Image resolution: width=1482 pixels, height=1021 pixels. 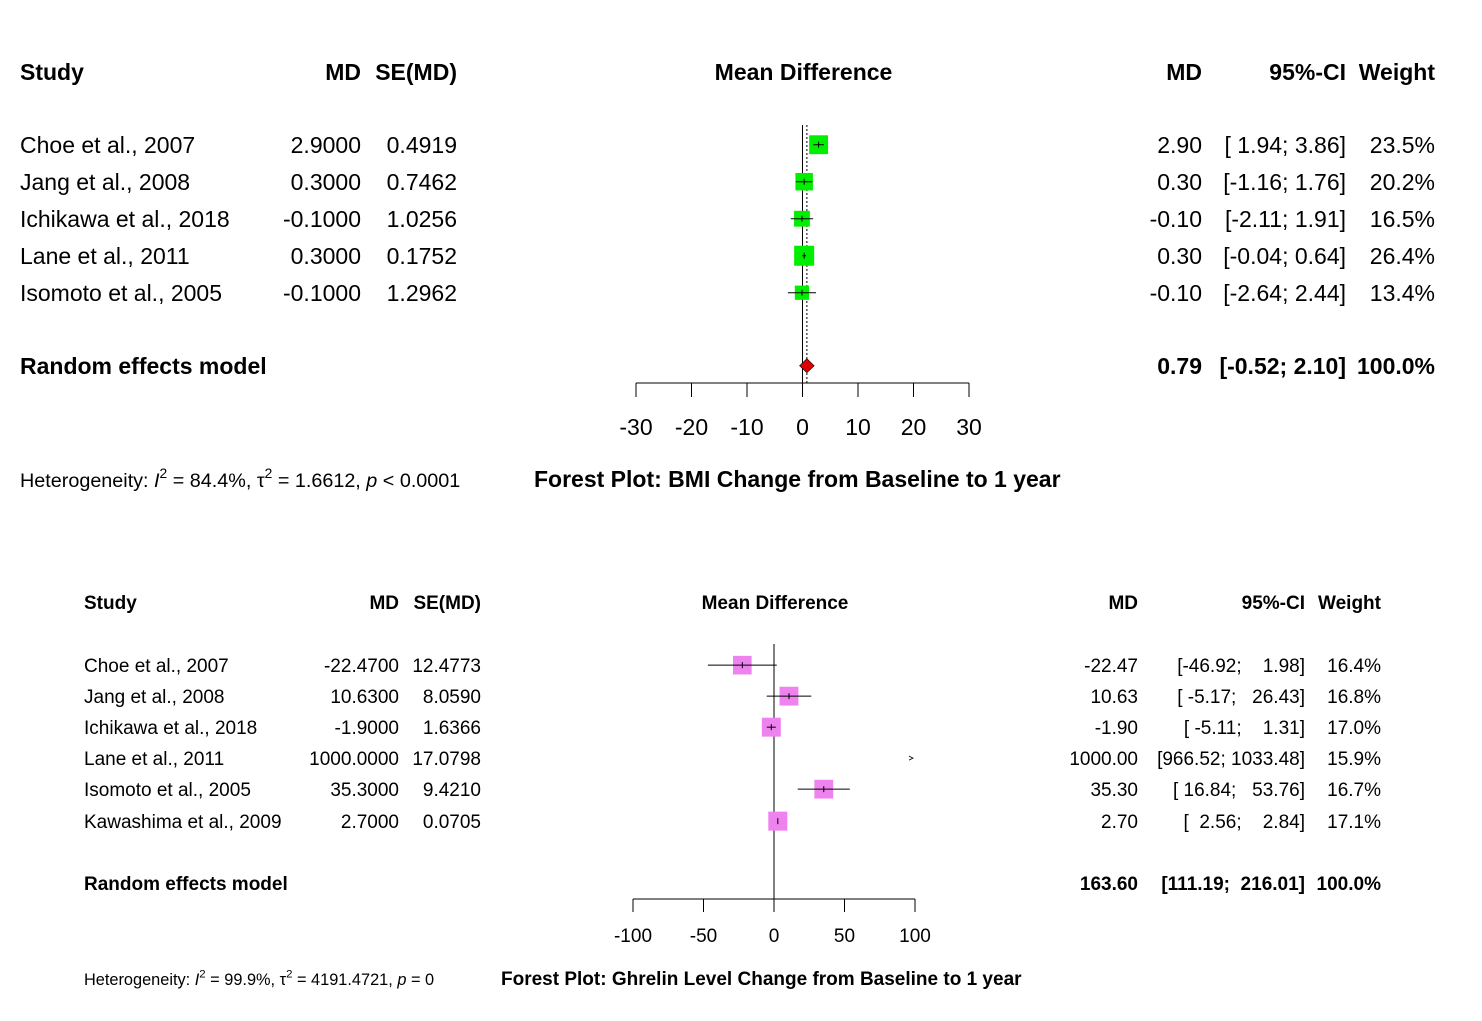 I want to click on study-md-right: -22.47, so click(x=1111, y=666).